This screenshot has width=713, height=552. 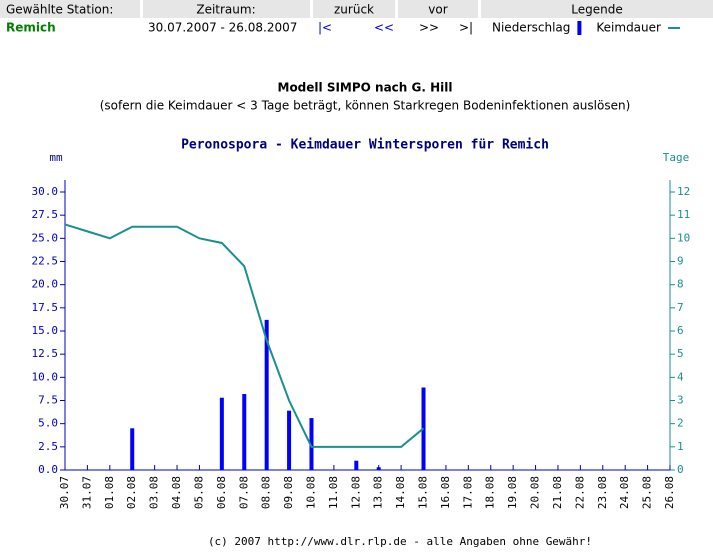 What do you see at coordinates (680, 469) in the screenshot?
I see `y2-tick-label: 0` at bounding box center [680, 469].